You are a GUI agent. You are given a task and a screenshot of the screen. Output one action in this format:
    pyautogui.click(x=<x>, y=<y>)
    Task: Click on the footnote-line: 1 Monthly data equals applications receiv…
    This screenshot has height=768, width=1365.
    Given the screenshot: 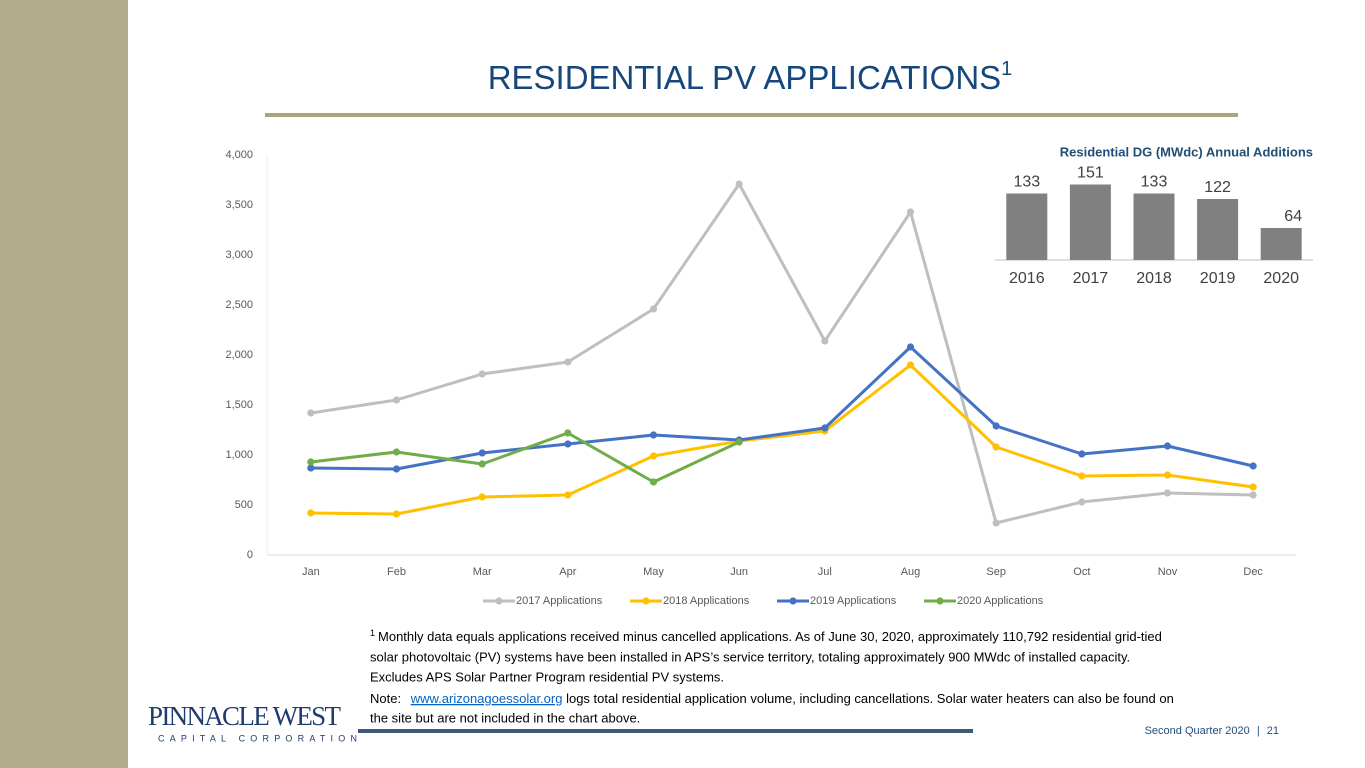 What is the action you would take?
    pyautogui.click(x=766, y=636)
    